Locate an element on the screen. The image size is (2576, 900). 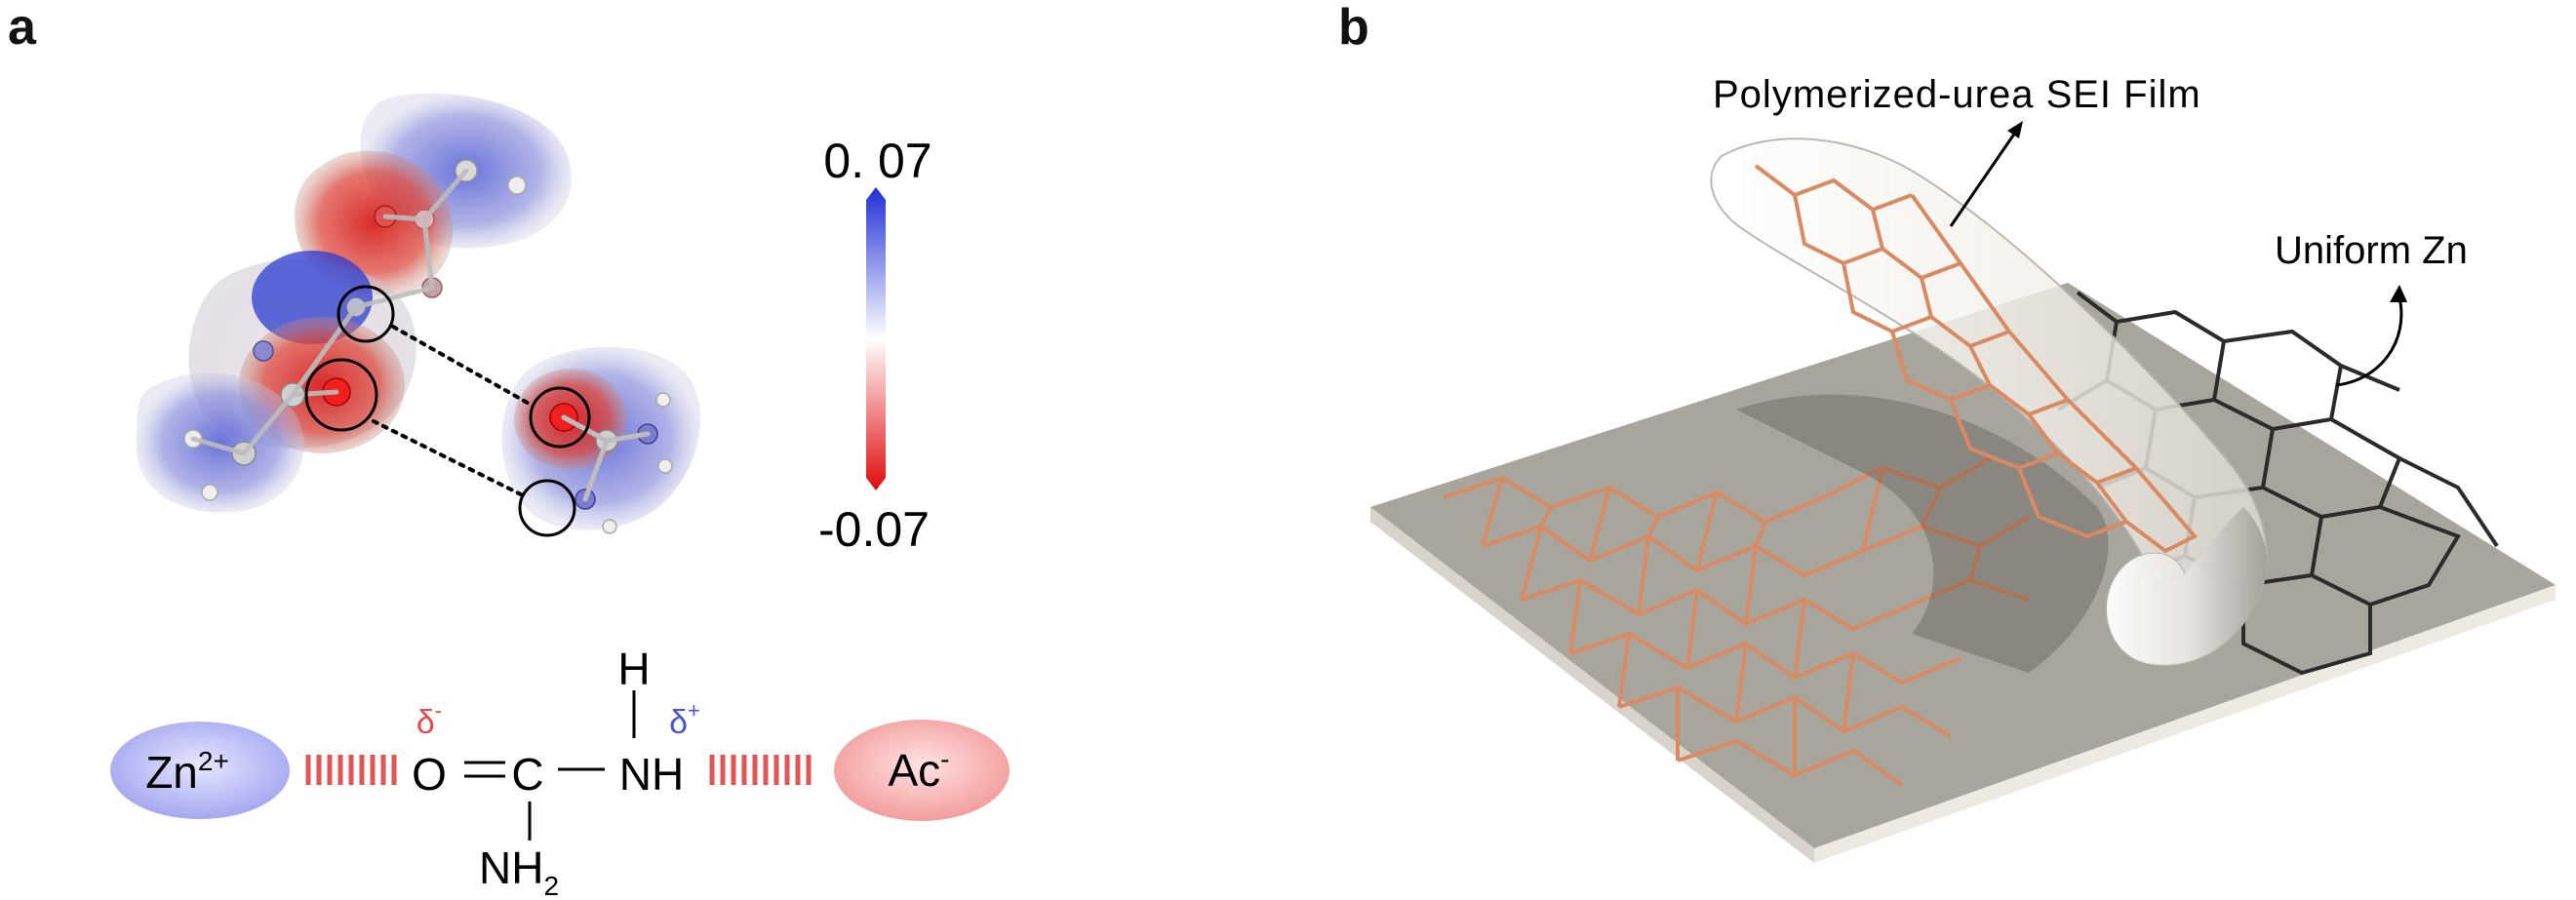
delta-minus-label: δ- is located at coordinates (429, 719).